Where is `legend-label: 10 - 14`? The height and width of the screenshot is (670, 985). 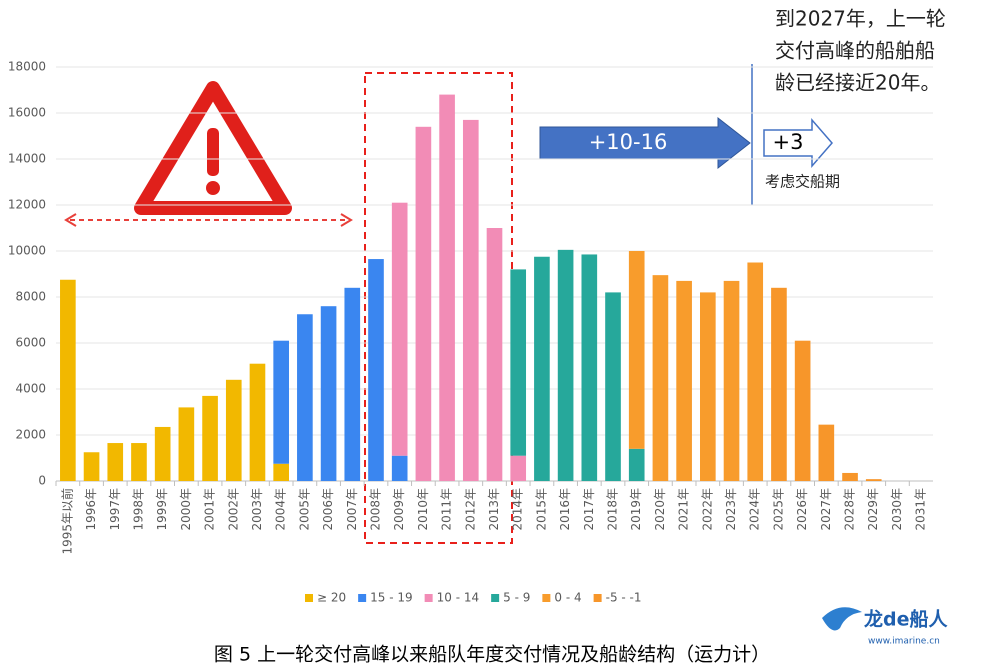 legend-label: 10 - 14 is located at coordinates (458, 598).